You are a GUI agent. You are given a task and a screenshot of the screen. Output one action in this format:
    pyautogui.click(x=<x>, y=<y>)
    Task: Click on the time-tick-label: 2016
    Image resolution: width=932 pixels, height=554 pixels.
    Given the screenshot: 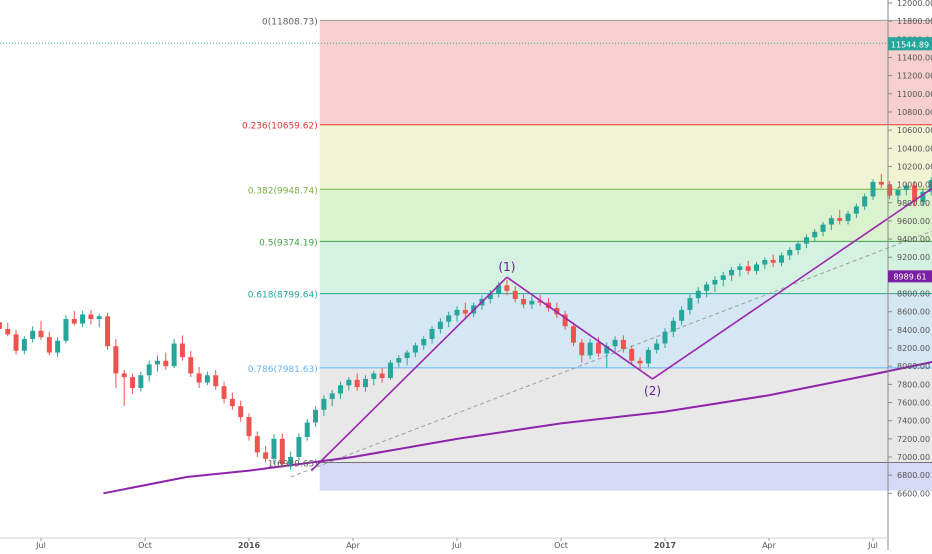 What is the action you would take?
    pyautogui.click(x=249, y=545)
    